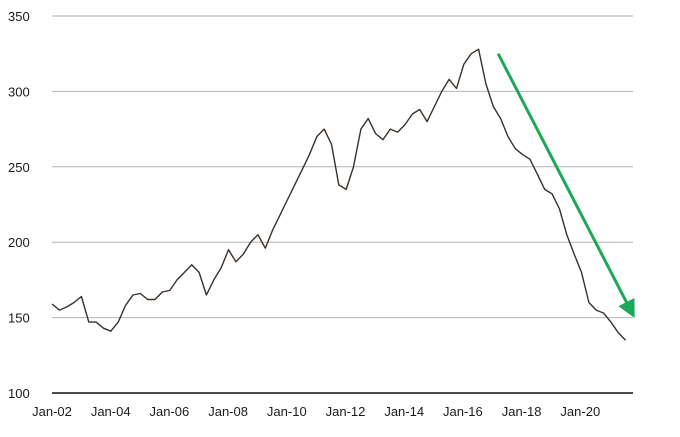 This screenshot has width=680, height=437. I want to click on y-tick-label-150: 150, so click(19, 318).